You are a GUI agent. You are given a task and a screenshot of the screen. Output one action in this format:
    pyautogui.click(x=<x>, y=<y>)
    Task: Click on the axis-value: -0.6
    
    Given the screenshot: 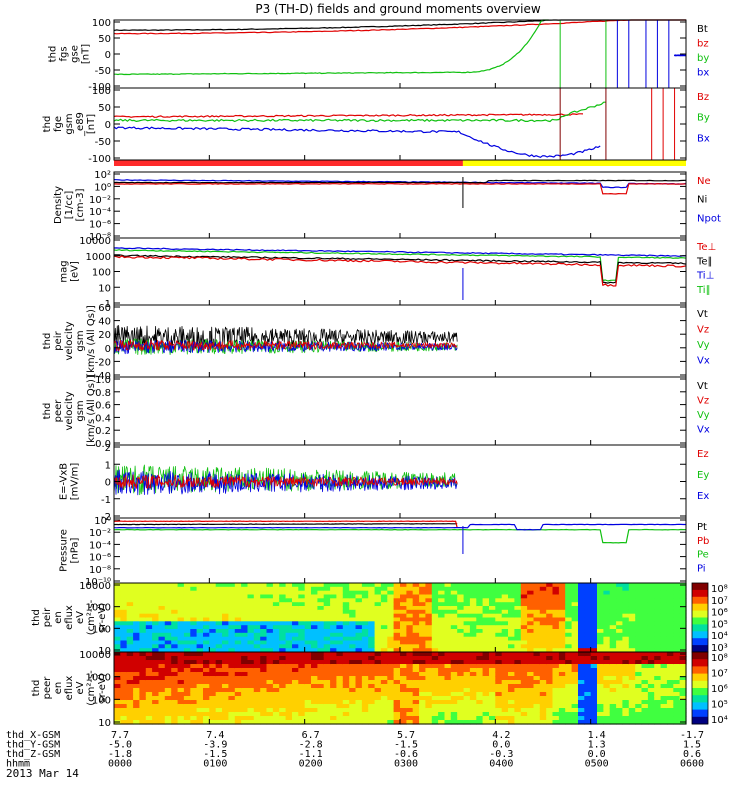 What is the action you would take?
    pyautogui.click(x=406, y=754)
    